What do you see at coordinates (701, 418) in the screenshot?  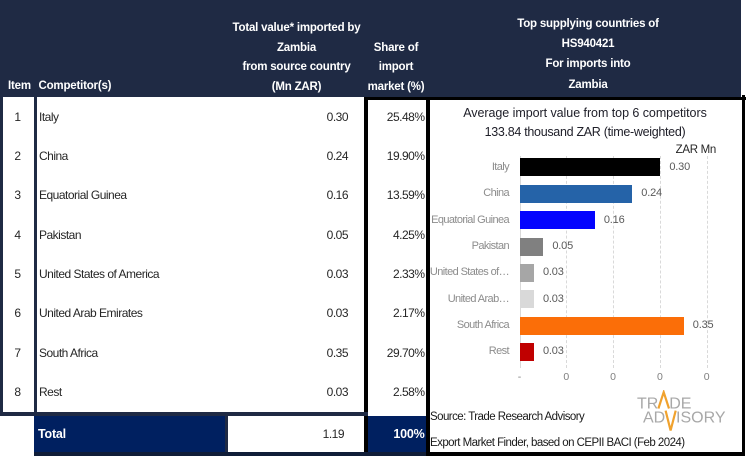 I see `svg-text: ISORY` at bounding box center [701, 418].